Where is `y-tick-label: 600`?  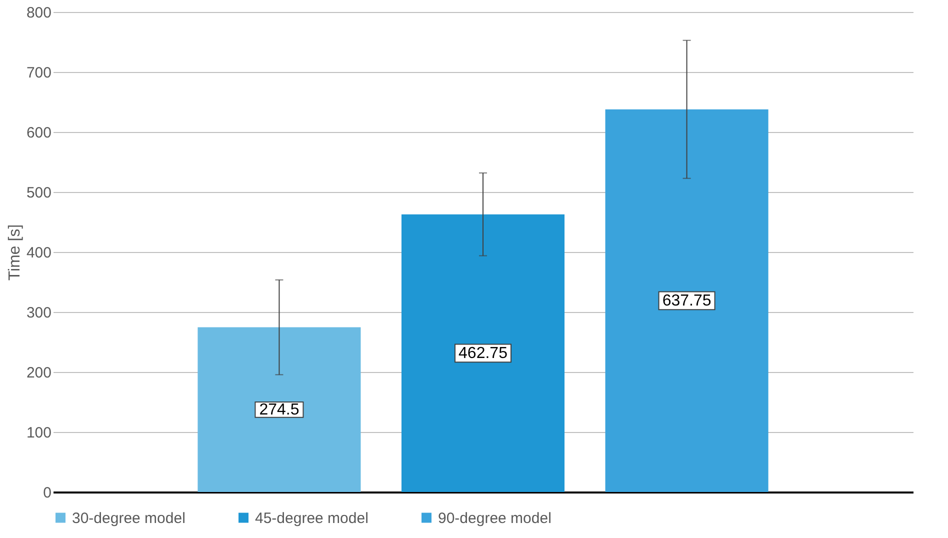 y-tick-label: 600 is located at coordinates (39, 133).